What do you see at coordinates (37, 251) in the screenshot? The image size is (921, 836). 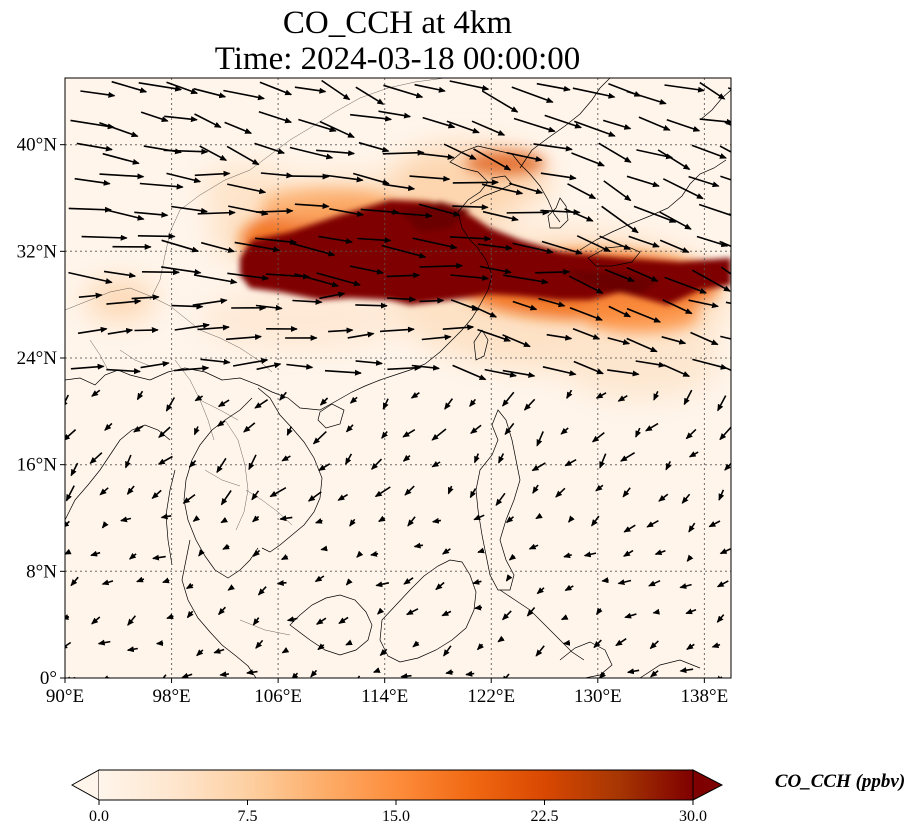 I see `lat-tick-label: 32°N` at bounding box center [37, 251].